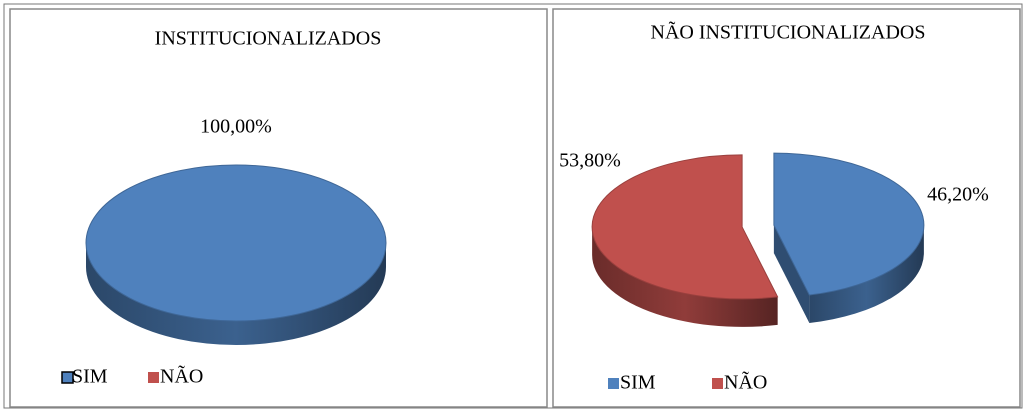  I want to click on data-label: 53,80%, so click(590, 161).